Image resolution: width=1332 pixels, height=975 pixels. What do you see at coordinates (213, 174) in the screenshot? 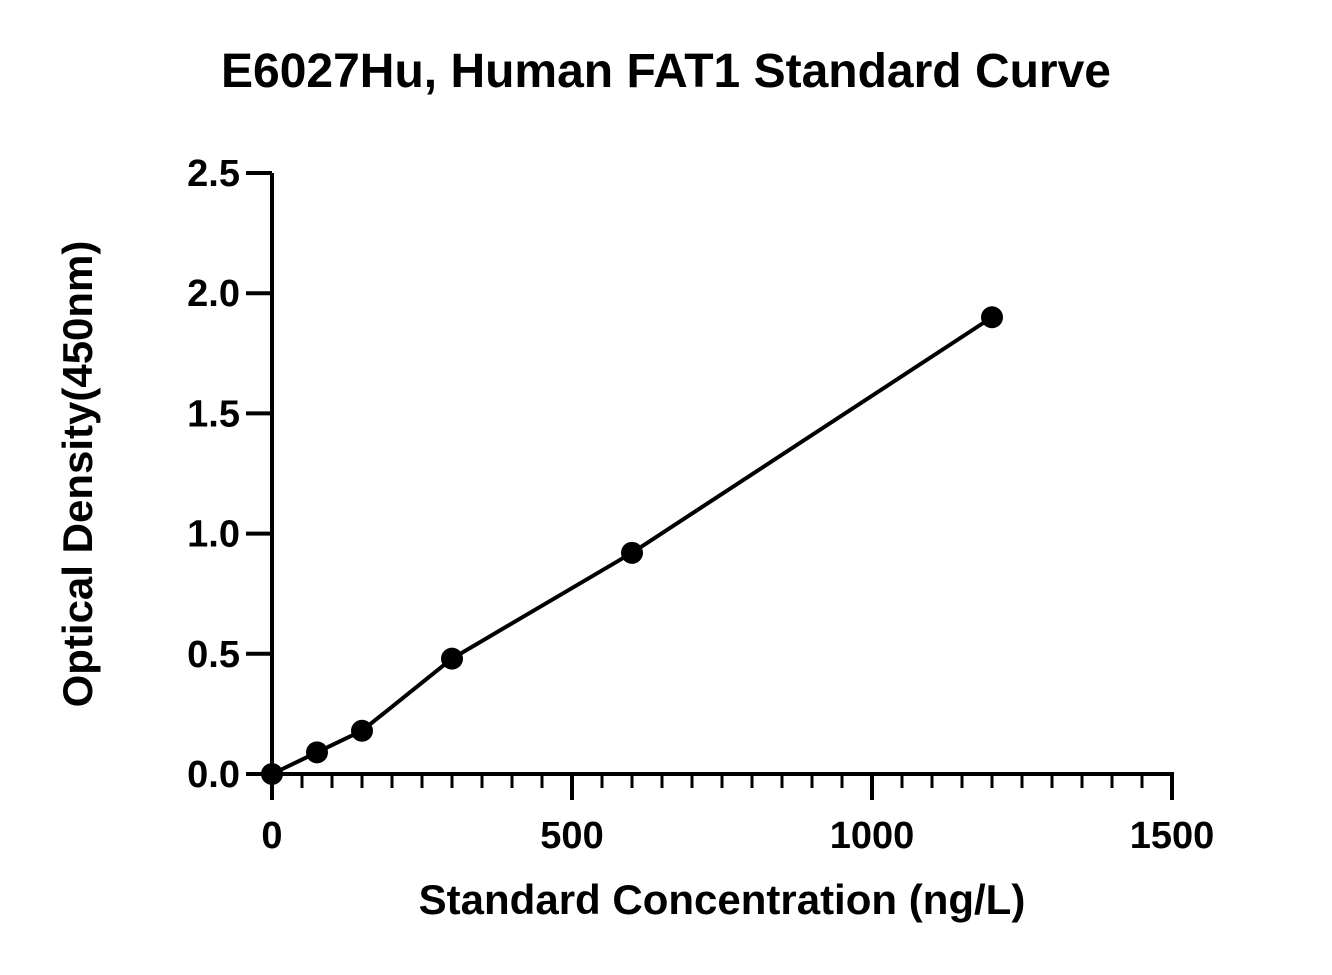
I see `y-tick-label: 2.5` at bounding box center [213, 174].